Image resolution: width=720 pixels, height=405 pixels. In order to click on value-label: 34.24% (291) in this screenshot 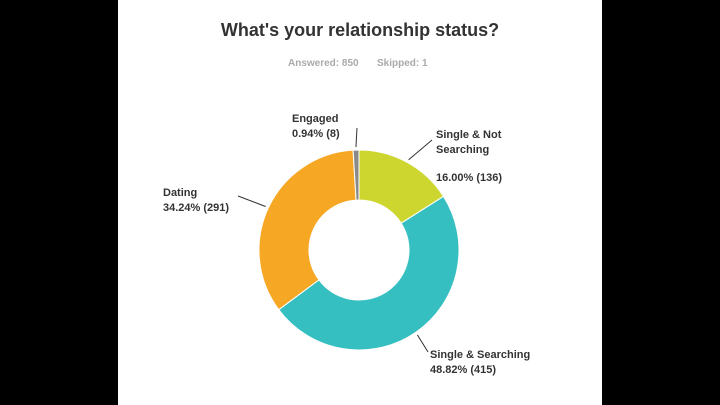, I will do `click(196, 208)`.